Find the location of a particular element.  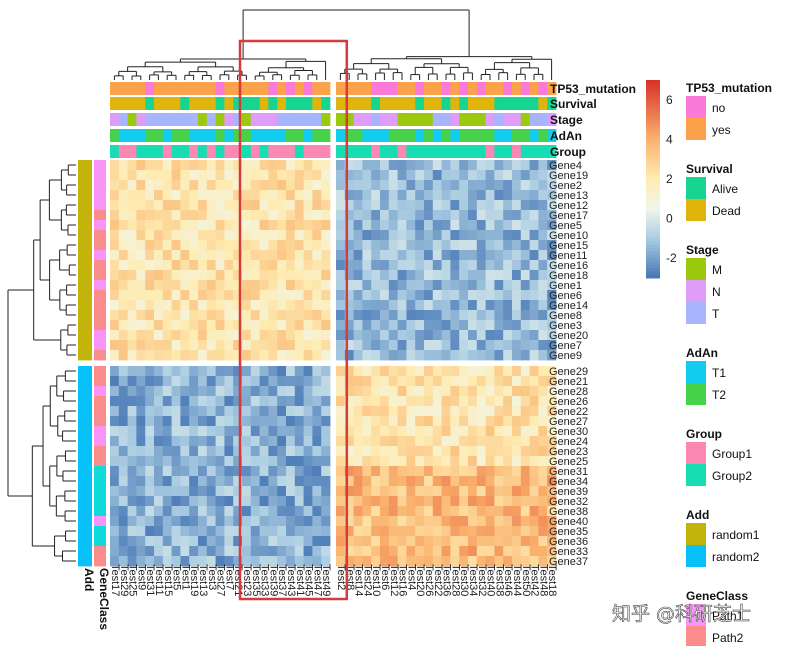

legend-item-label: M is located at coordinates (717, 270).